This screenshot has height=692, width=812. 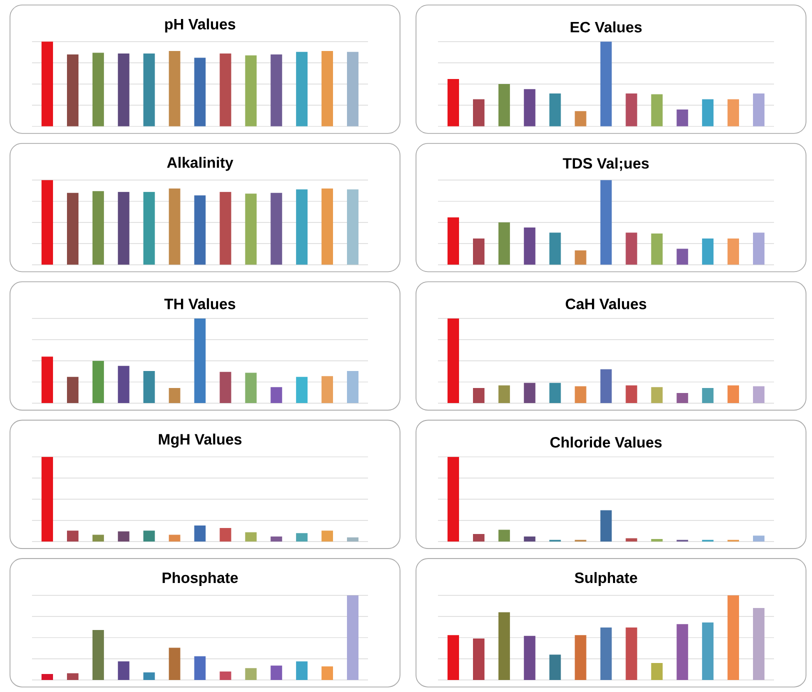 I want to click on chart-title: Chloride Values, so click(x=606, y=442).